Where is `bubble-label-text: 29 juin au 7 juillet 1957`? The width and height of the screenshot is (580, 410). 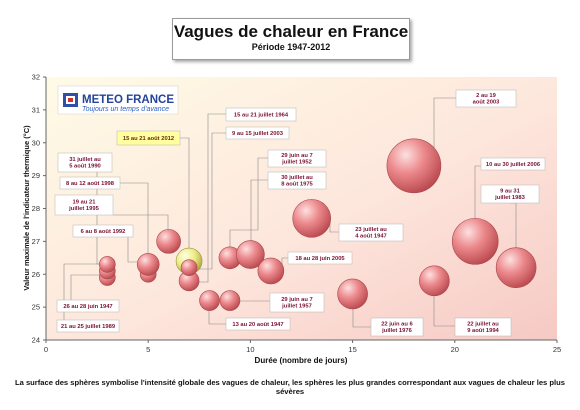
bubble-label-text: 29 juin au 7 juillet 1957 is located at coordinates (297, 303).